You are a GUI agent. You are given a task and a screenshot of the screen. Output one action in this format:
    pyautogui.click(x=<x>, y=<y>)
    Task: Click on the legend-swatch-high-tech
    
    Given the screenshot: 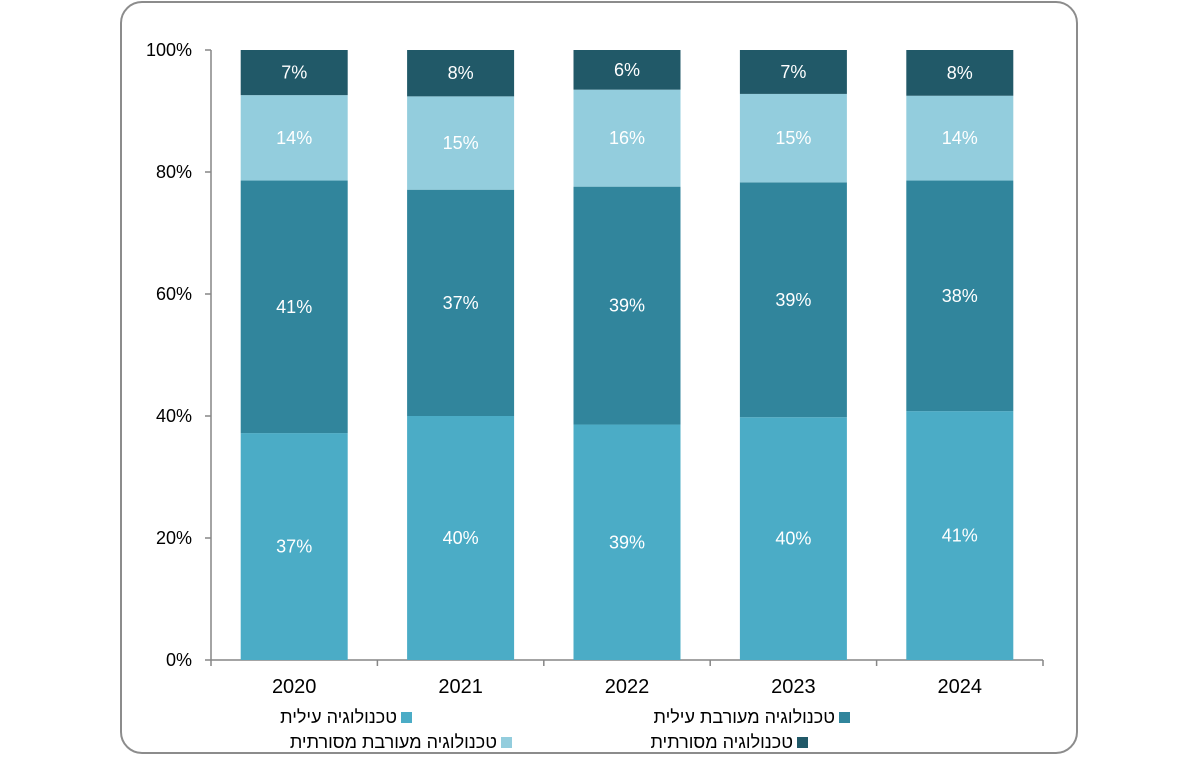 What is the action you would take?
    pyautogui.click(x=406, y=717)
    